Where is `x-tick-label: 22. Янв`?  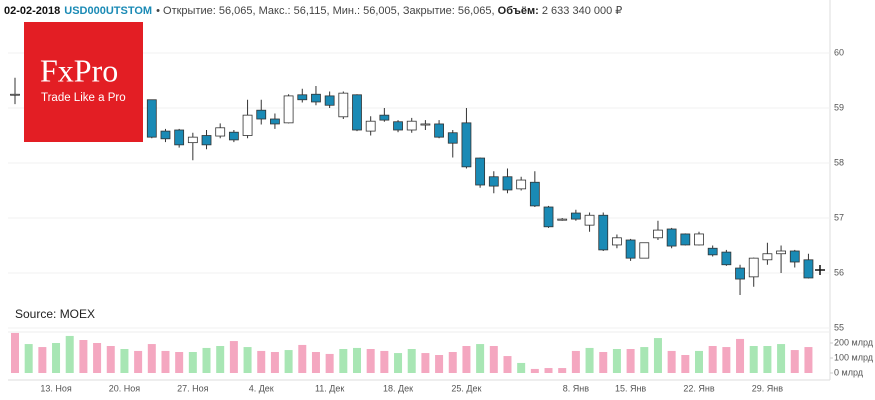
x-tick-label: 22. Янв is located at coordinates (698, 388).